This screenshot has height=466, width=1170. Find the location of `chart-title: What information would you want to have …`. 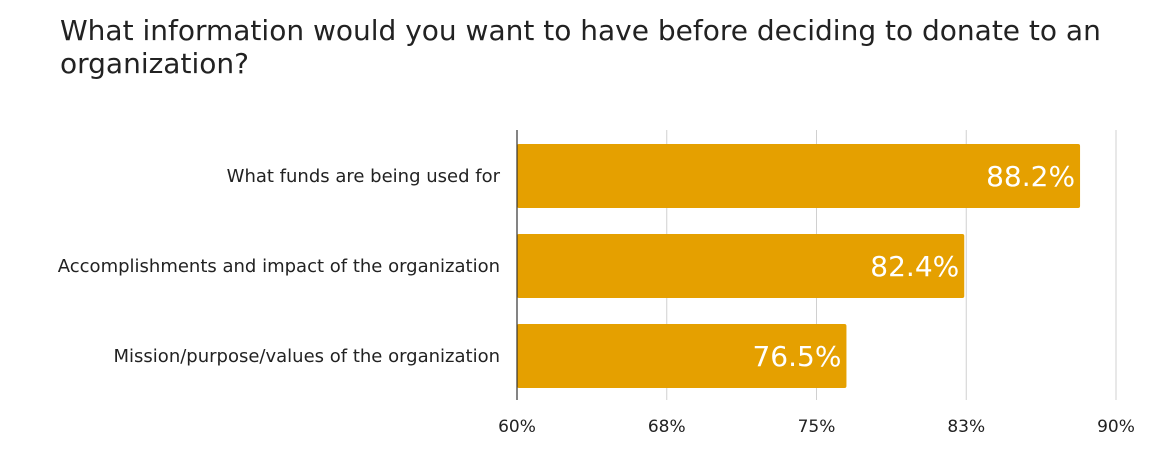

chart-title: What information would you want to have … is located at coordinates (580, 47).